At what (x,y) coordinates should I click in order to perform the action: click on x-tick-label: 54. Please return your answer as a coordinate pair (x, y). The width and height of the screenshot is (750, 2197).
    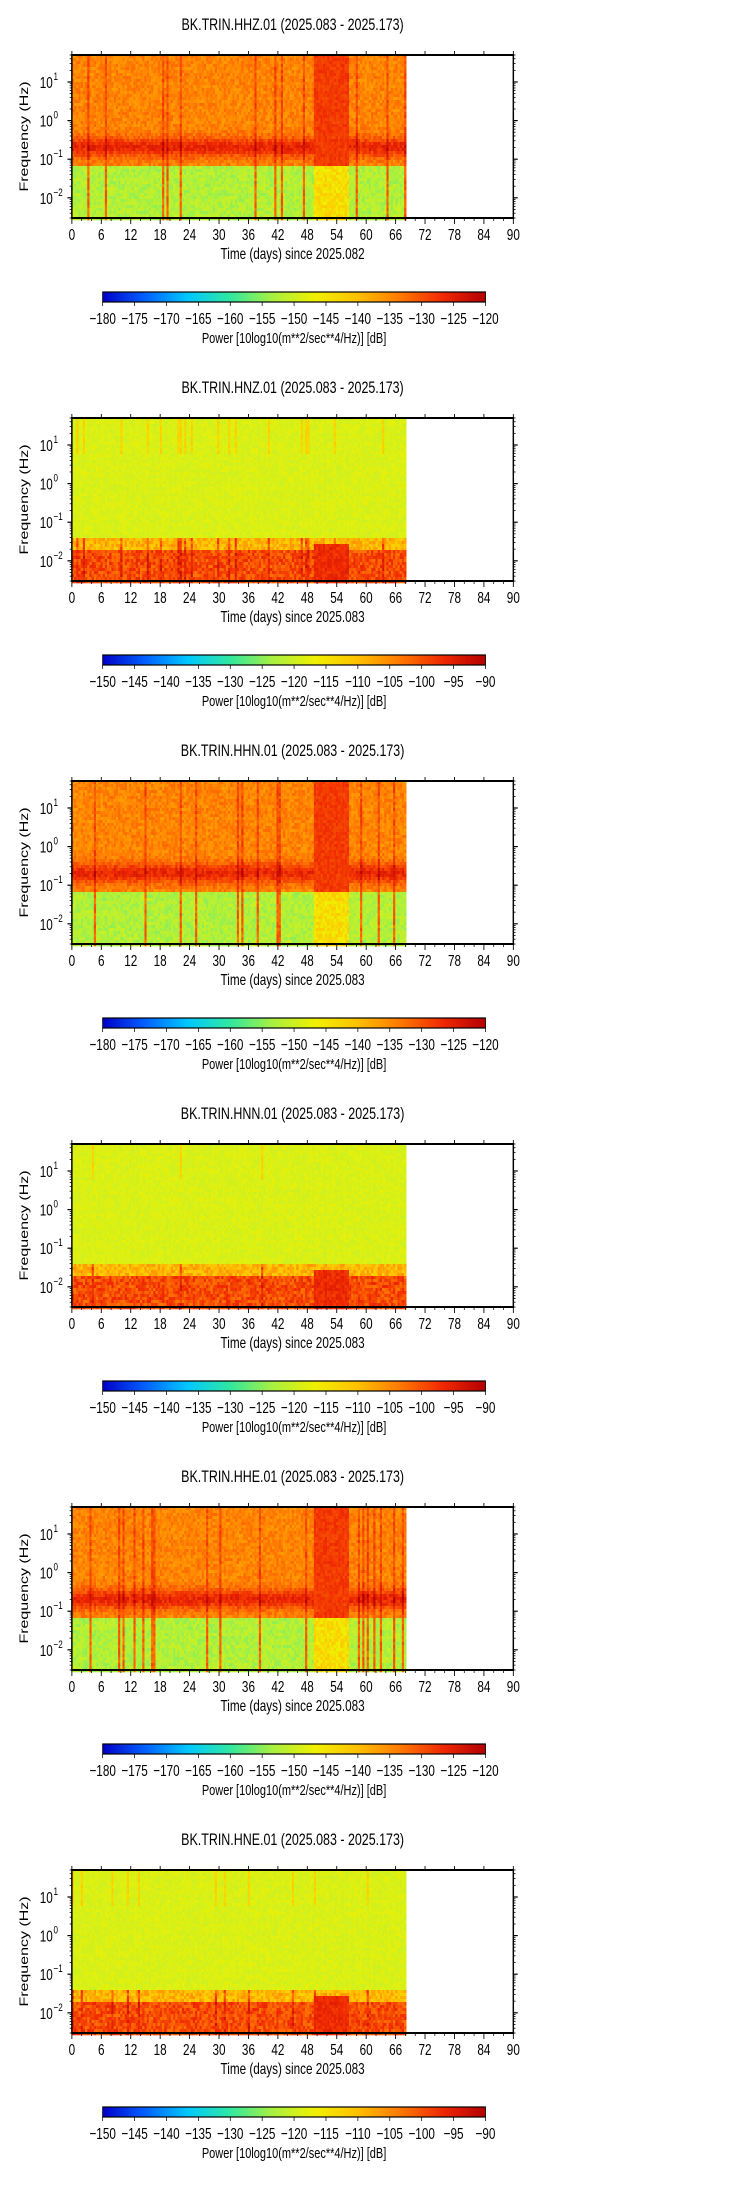
    Looking at the image, I should click on (336, 234).